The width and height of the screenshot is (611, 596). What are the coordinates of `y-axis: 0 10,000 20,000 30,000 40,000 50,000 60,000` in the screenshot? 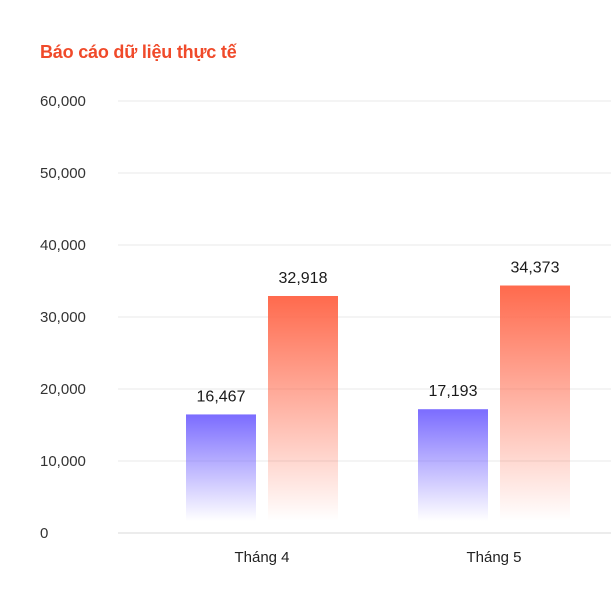 It's located at (63, 317).